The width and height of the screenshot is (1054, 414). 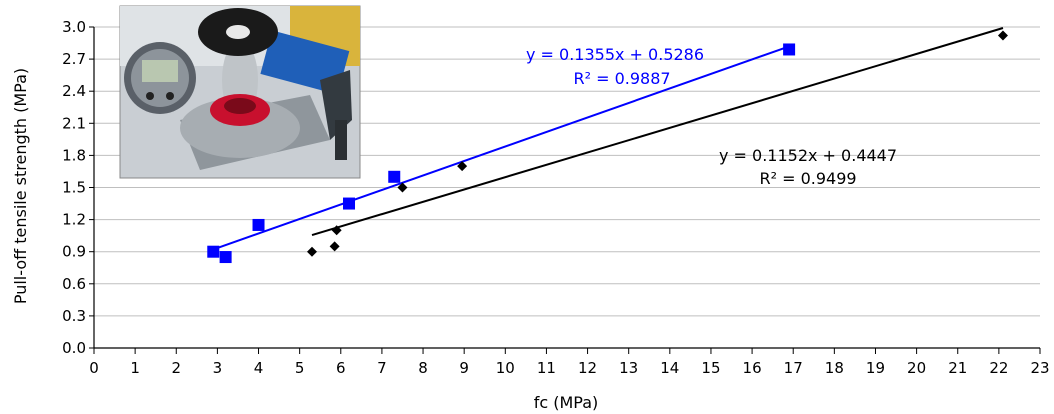 I want to click on x-tick-label: 16, so click(x=752, y=368).